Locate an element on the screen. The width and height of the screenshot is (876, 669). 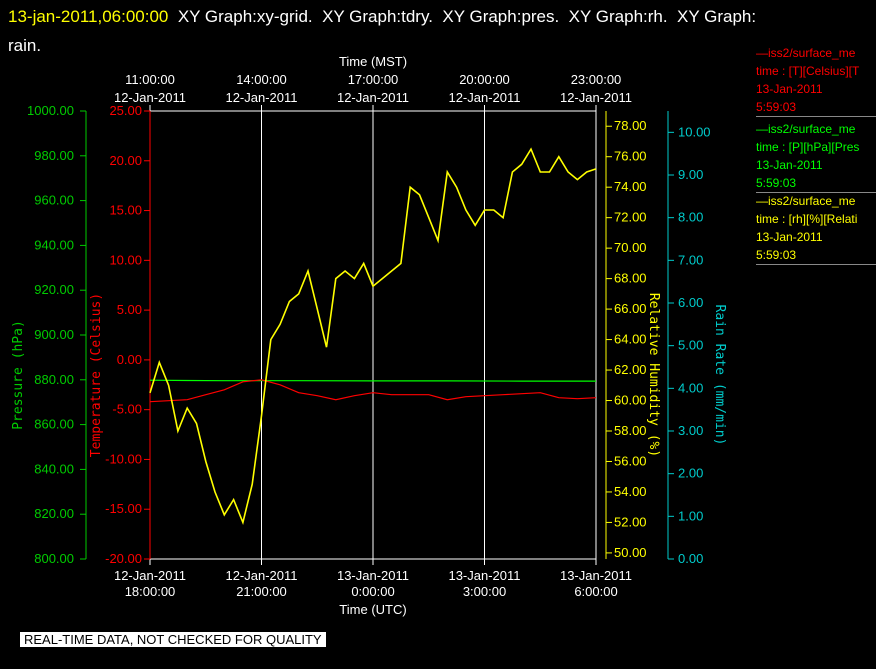
temperature-tick-label: 25.00 is located at coordinates (125, 110).